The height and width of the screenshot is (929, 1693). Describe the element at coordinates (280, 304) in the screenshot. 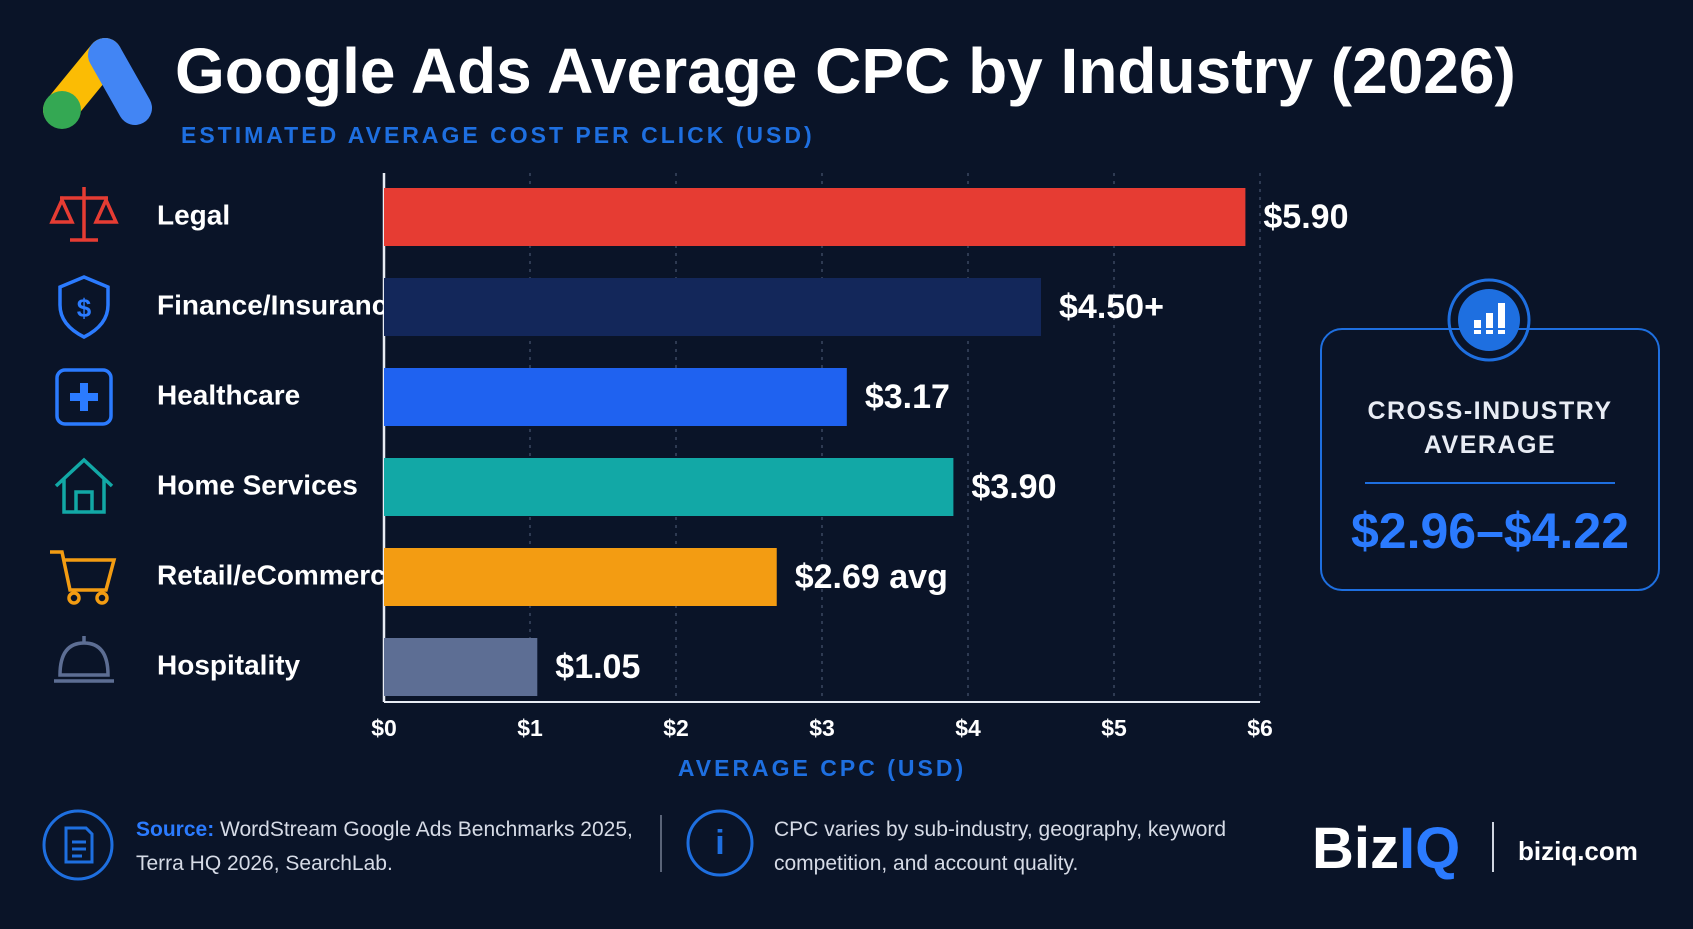

I see `category-label: Finance/Insurance` at that location.